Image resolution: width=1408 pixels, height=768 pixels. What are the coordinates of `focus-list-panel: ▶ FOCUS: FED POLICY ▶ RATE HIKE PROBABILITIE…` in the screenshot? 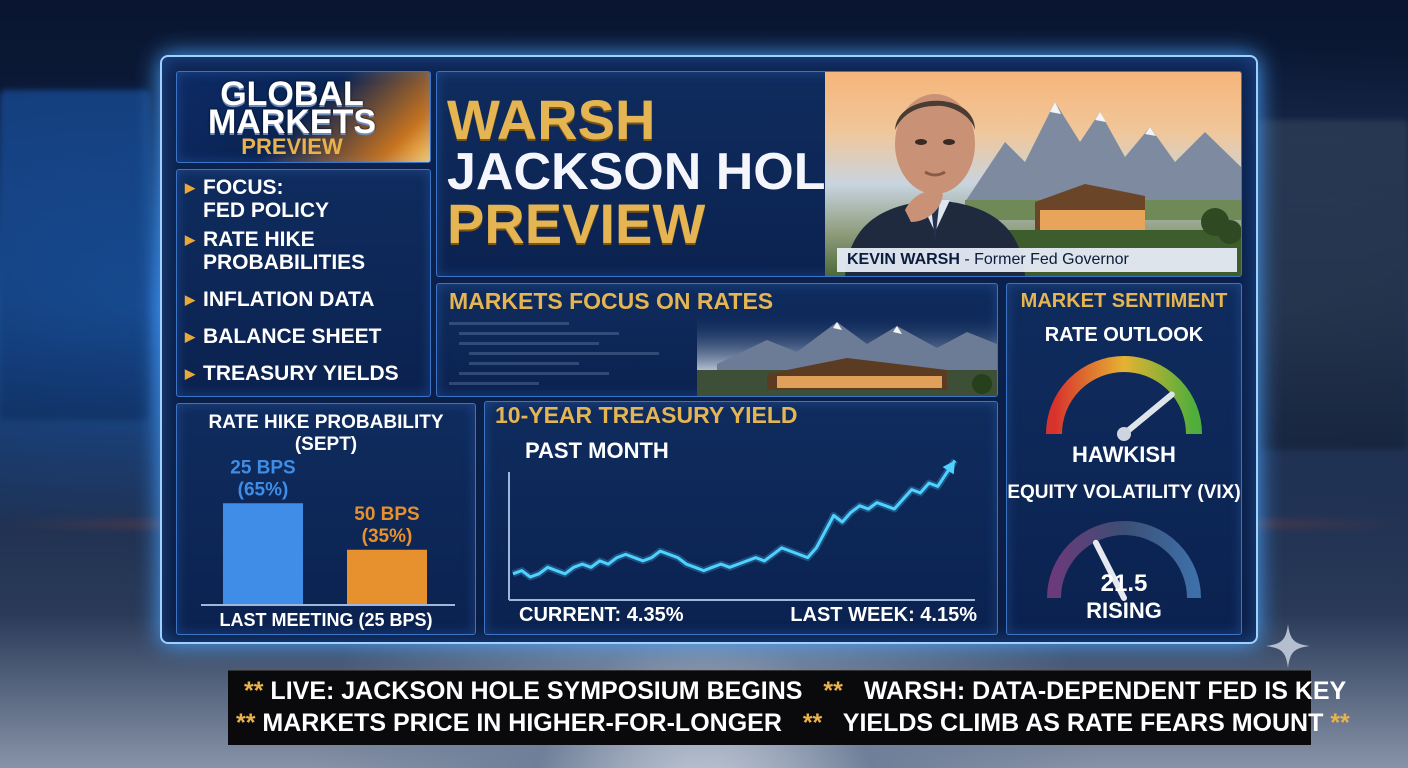 It's located at (303, 283).